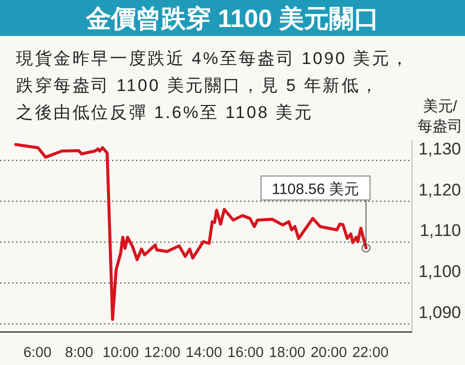  Describe the element at coordinates (37, 353) in the screenshot. I see `x-tick-label: 6:00` at that location.